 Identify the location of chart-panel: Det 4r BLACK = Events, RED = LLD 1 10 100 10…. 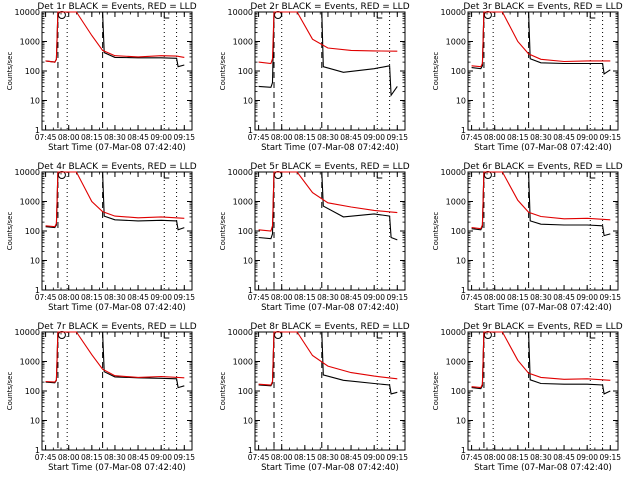
(101, 237).